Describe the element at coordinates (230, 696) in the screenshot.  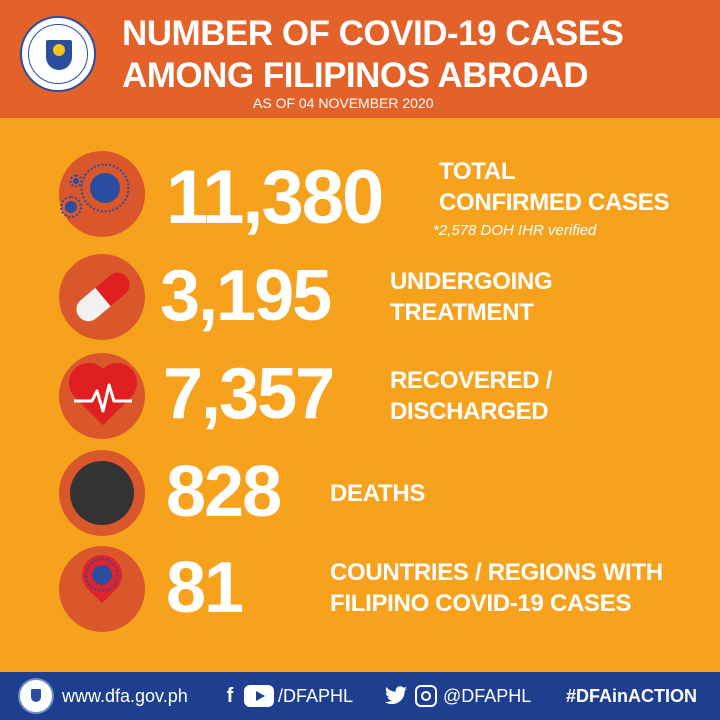
I see `facebook-icon: f` at that location.